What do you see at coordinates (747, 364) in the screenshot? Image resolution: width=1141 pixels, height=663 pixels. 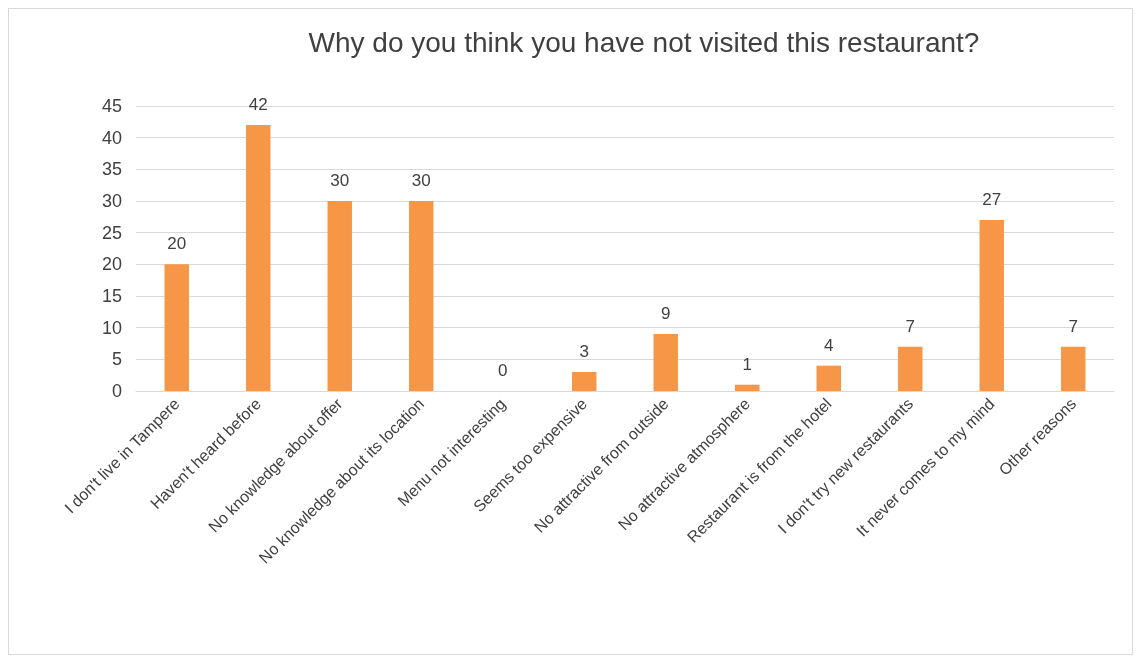 I see `data-label: 1` at bounding box center [747, 364].